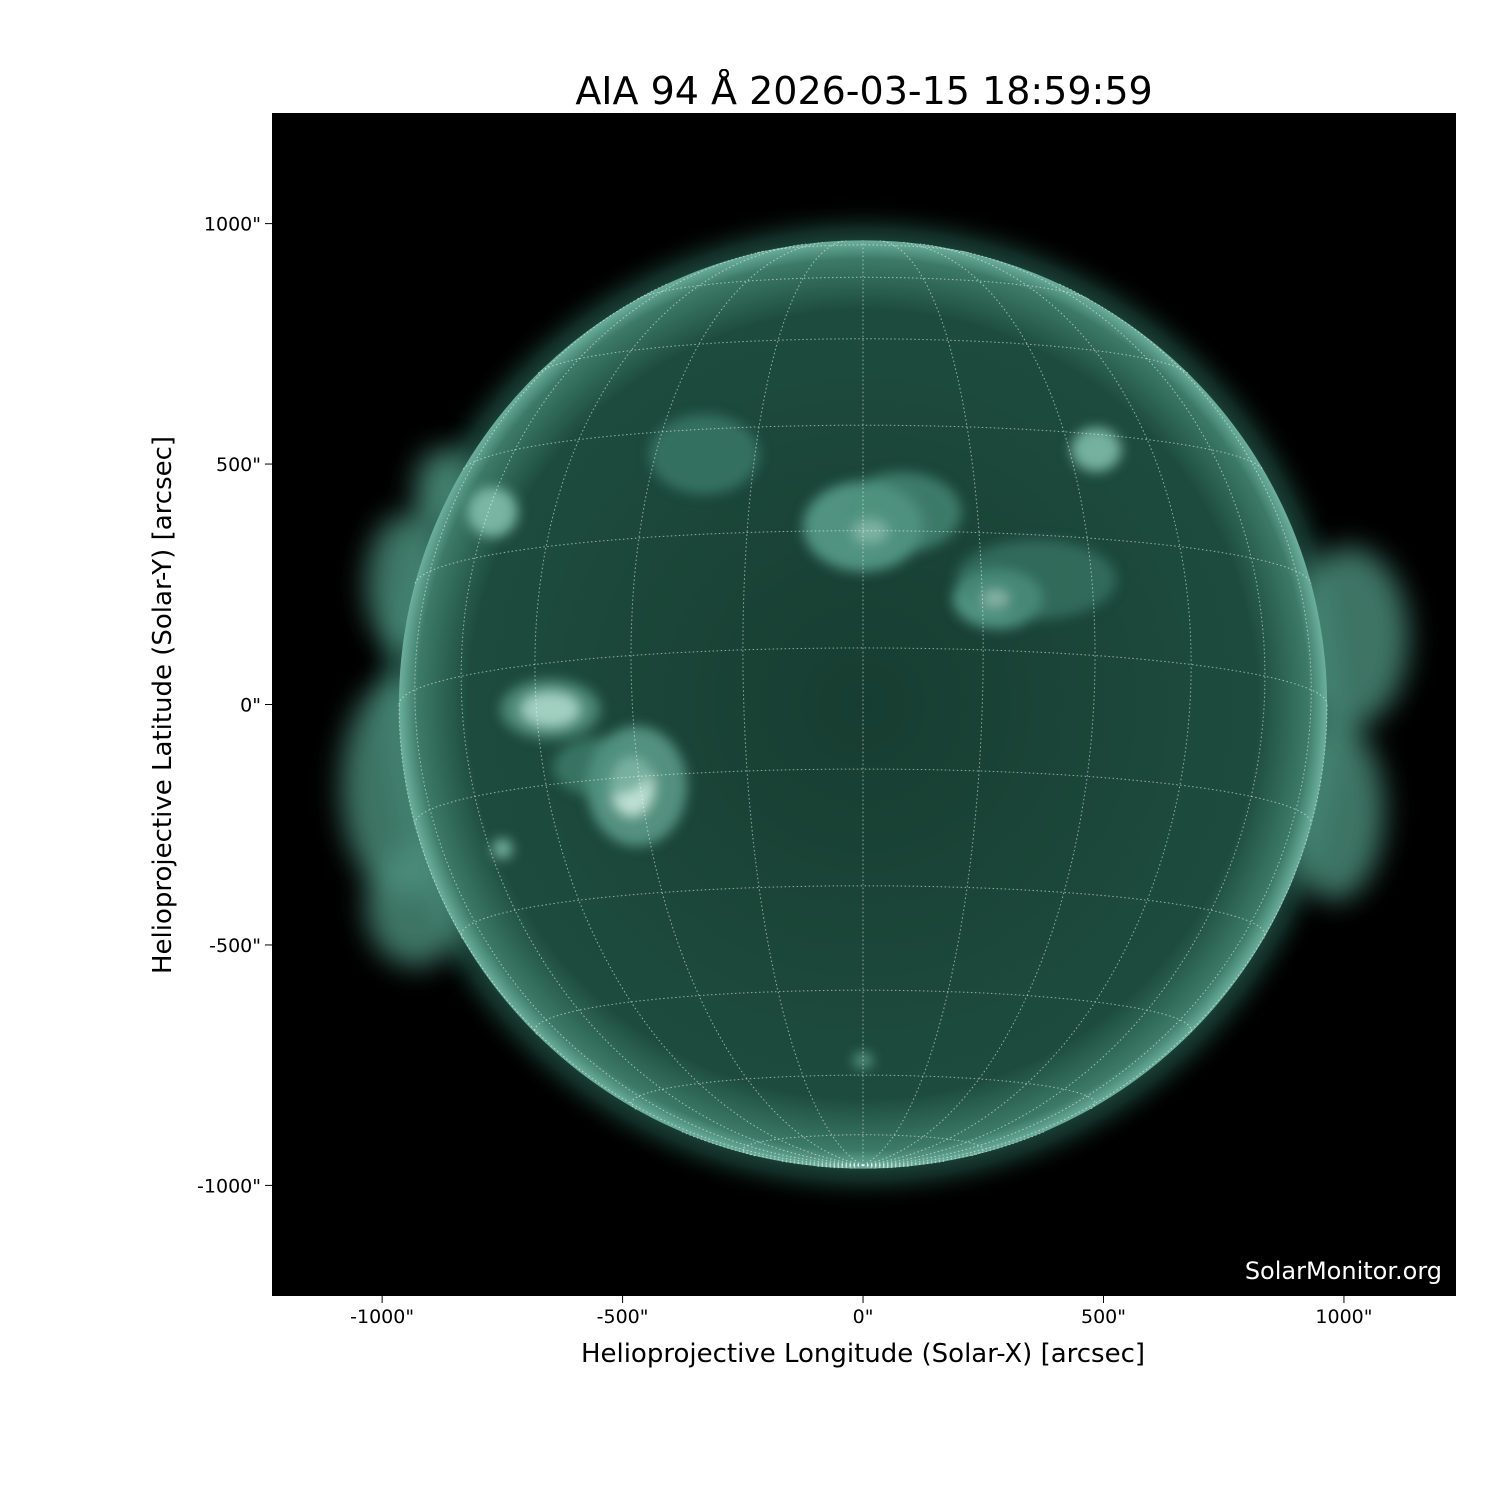  What do you see at coordinates (382, 1317) in the screenshot?
I see `x-tick-label: -1000"` at bounding box center [382, 1317].